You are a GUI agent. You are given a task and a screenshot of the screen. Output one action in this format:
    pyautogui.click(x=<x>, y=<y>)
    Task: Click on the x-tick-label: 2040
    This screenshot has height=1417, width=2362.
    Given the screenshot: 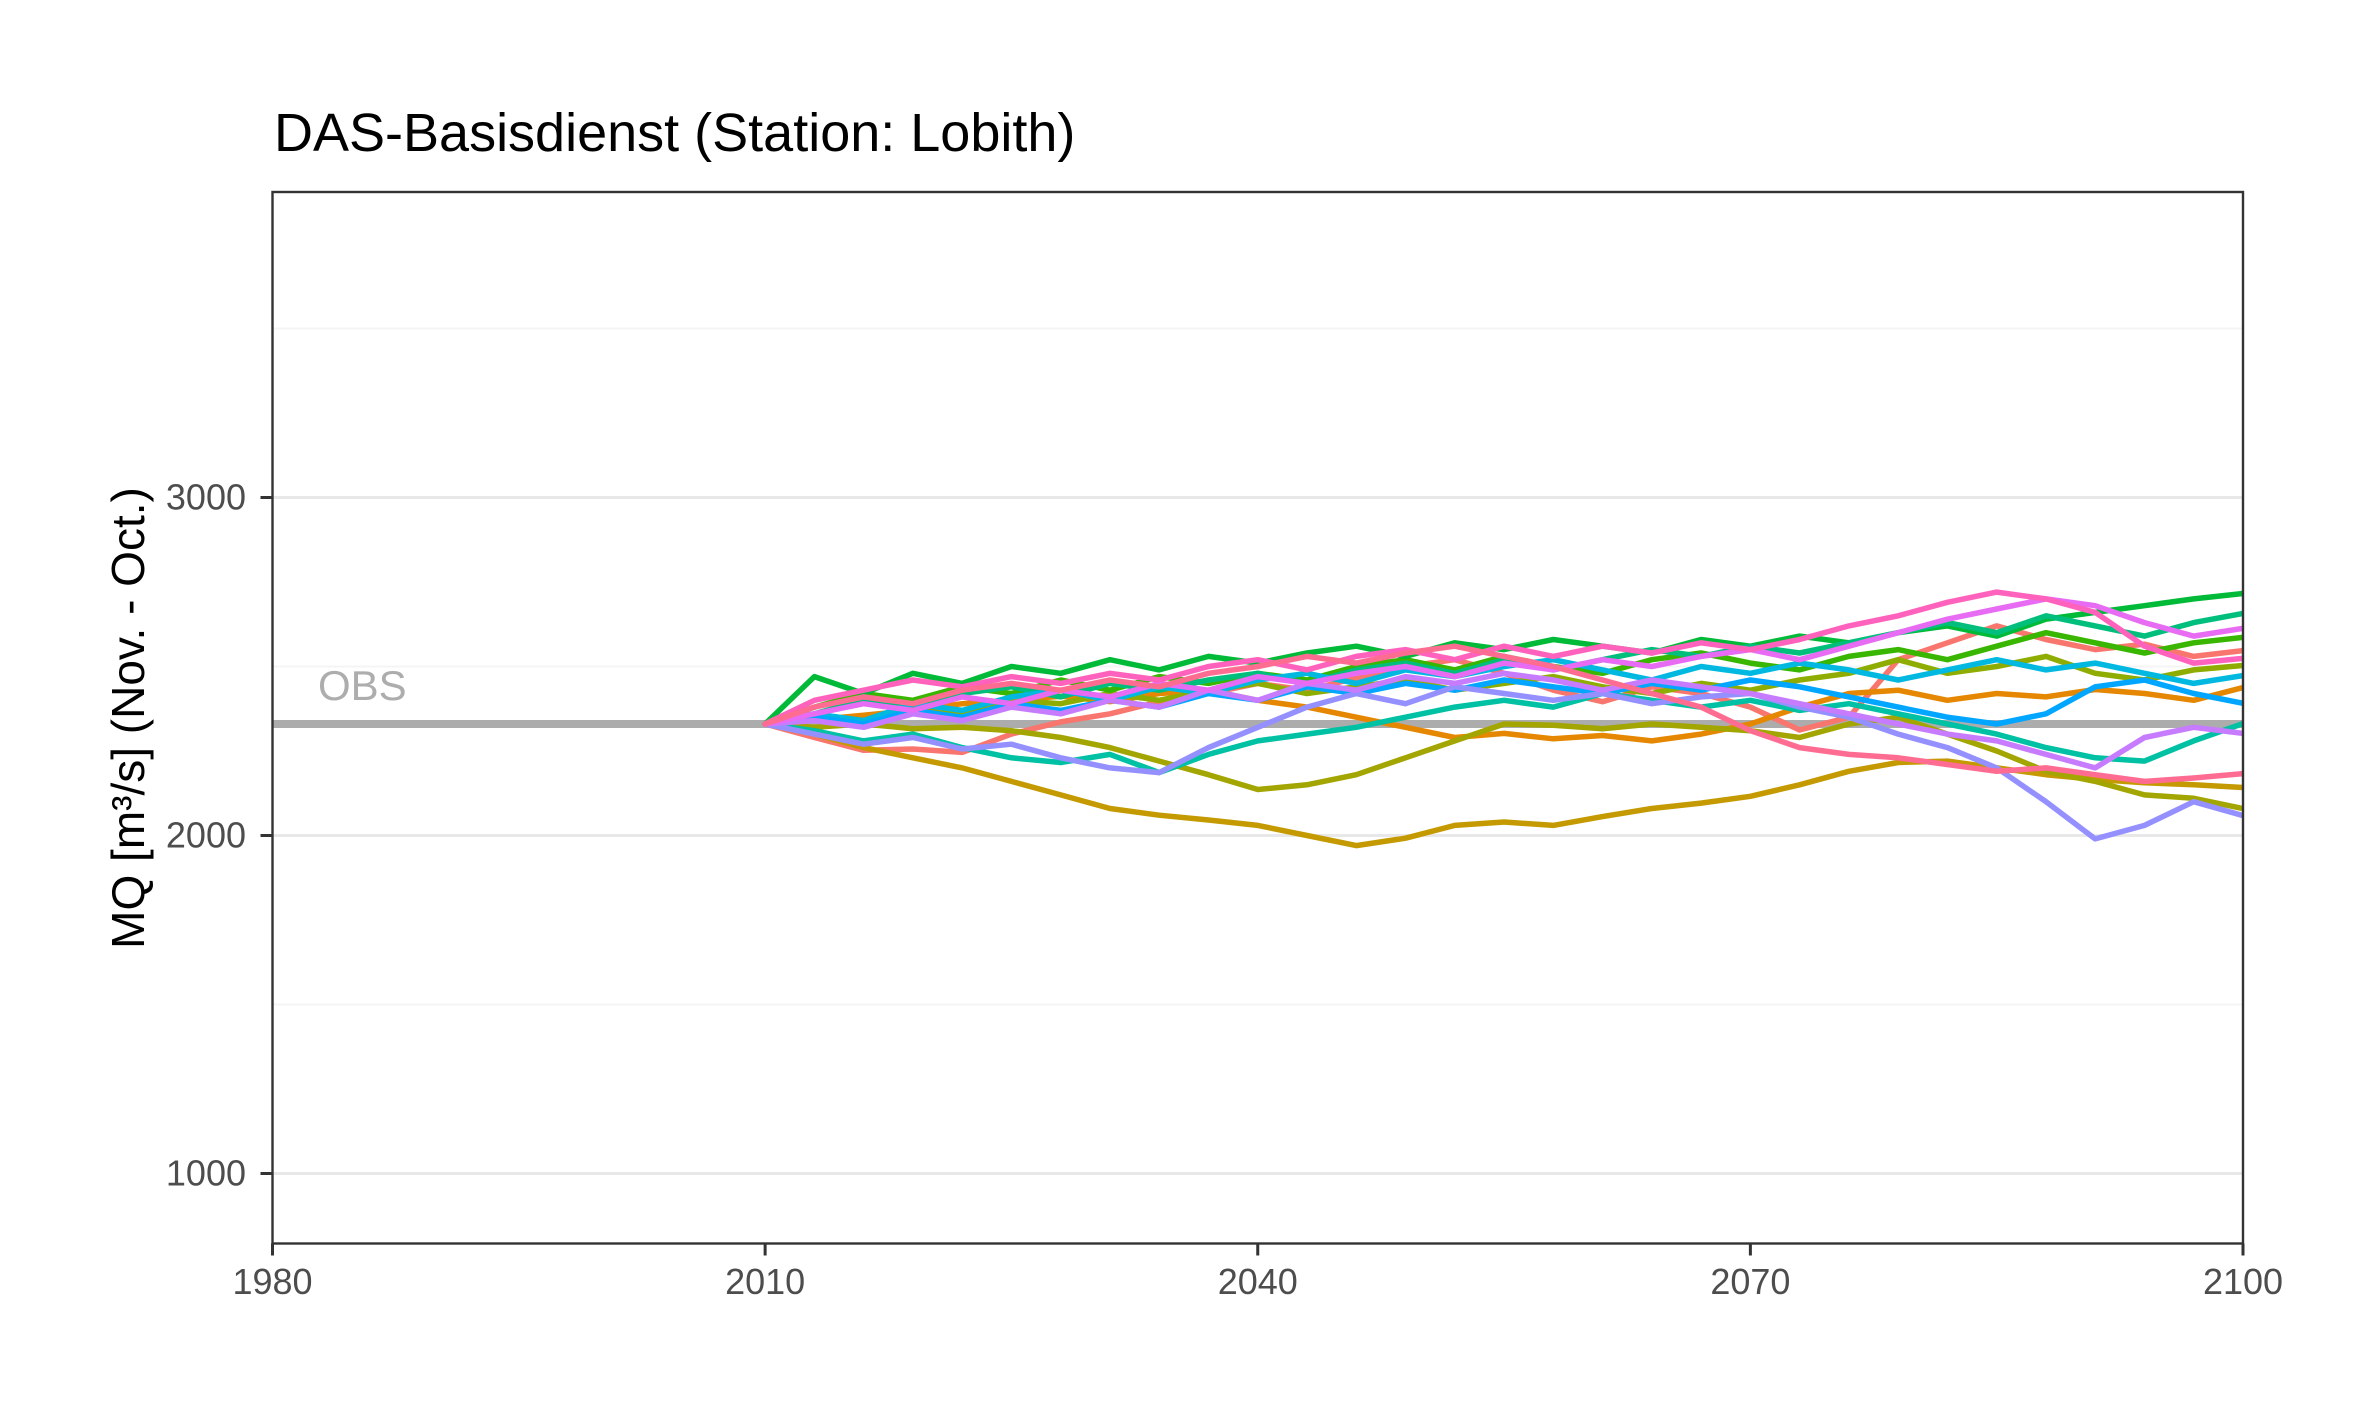 What is the action you would take?
    pyautogui.click(x=1258, y=1281)
    